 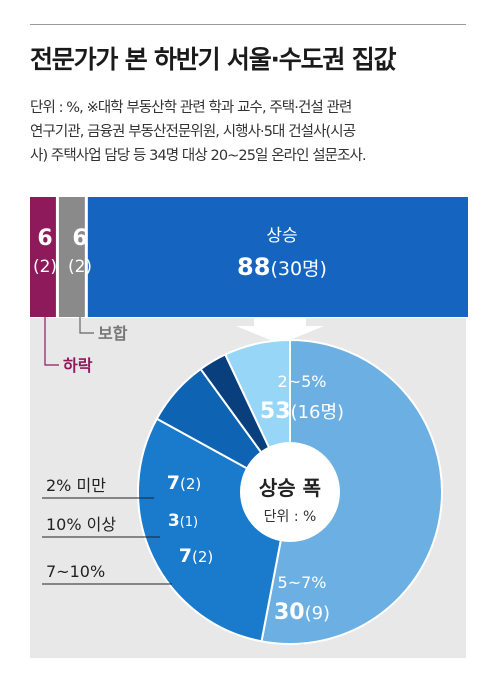 What do you see at coordinates (76, 485) in the screenshot?
I see `outer-label-under2: 2% 미만` at bounding box center [76, 485].